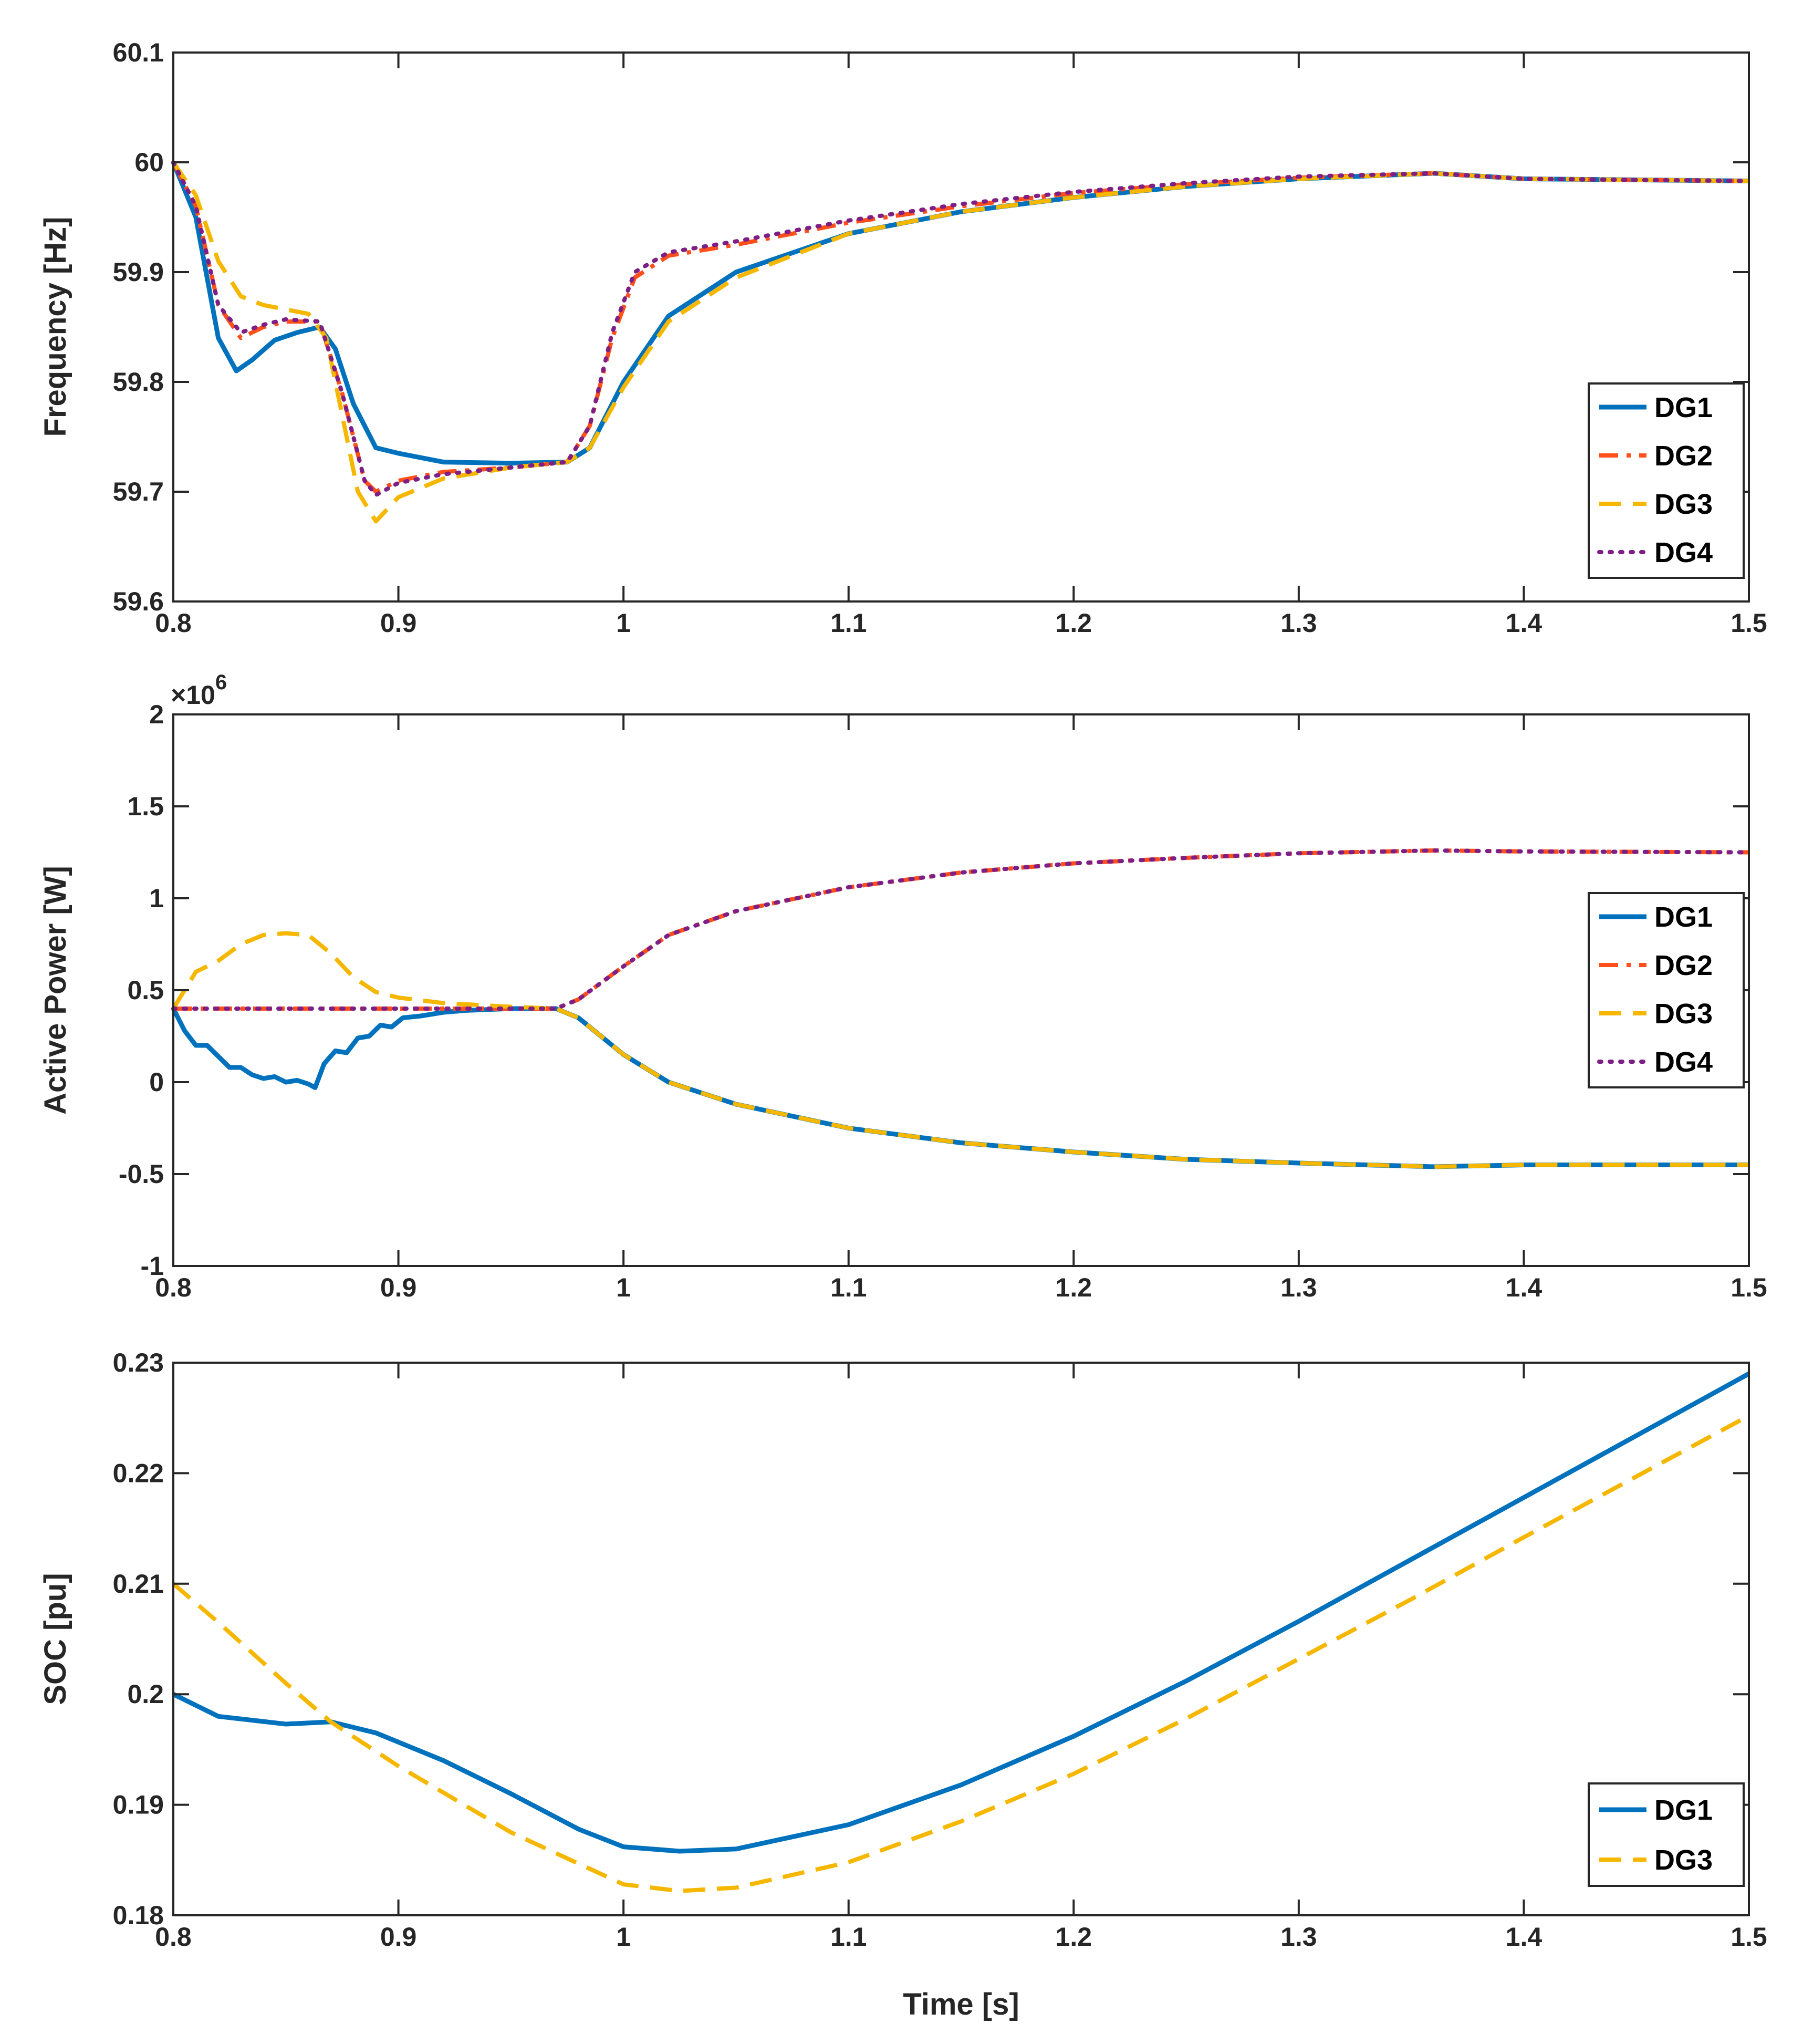  I want to click on frequency-x-tick-label: 1.3, so click(1298, 623).